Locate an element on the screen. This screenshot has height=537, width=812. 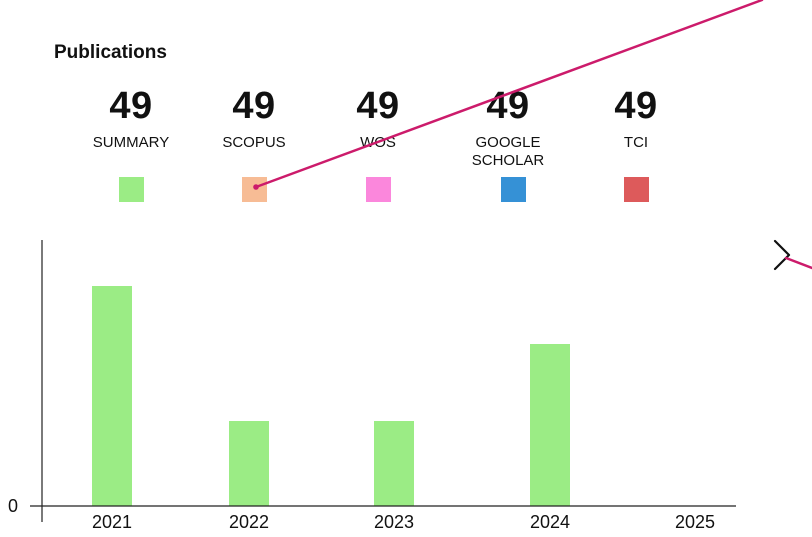
stat-summary: 49 SUMMARY is located at coordinates (131, 118).